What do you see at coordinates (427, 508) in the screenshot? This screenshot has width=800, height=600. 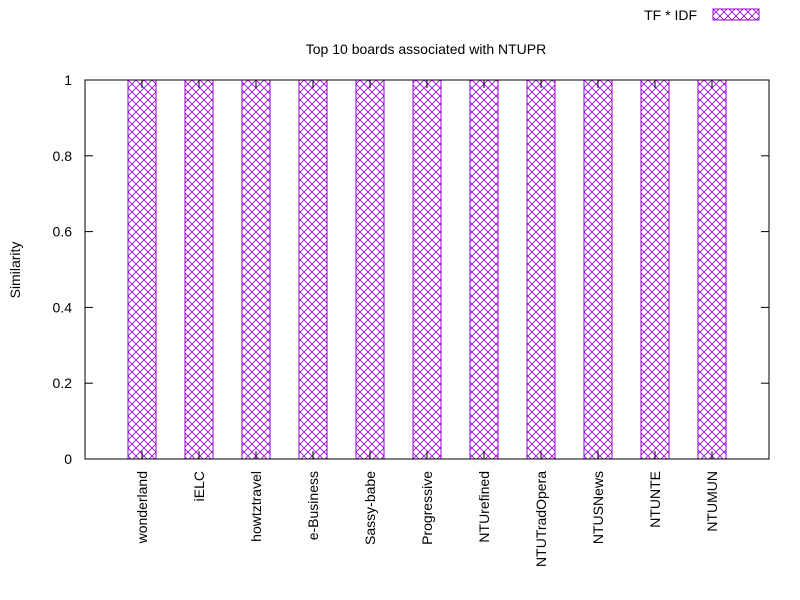 I see `x-tick-label-Progressive: Progressive` at bounding box center [427, 508].